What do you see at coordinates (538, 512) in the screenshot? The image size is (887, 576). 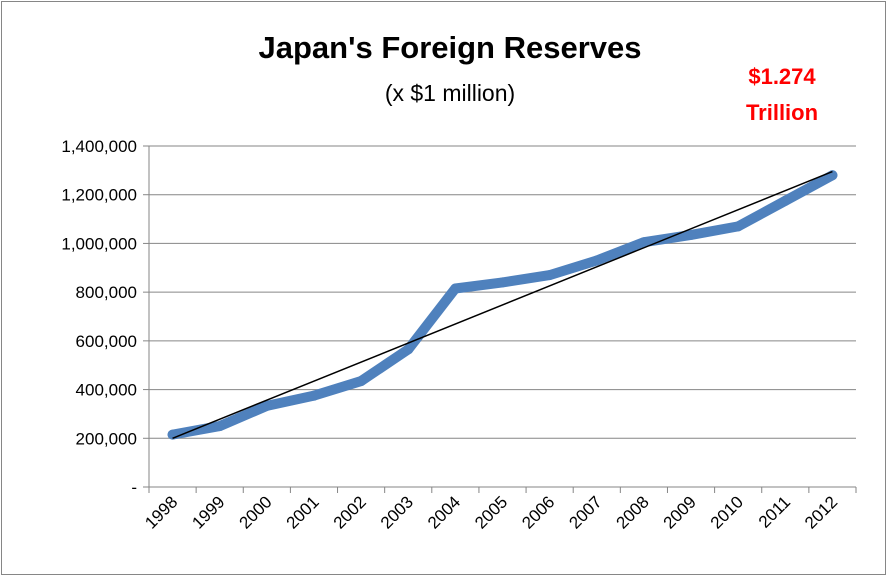 I see `x-tick-label: 2006` at bounding box center [538, 512].